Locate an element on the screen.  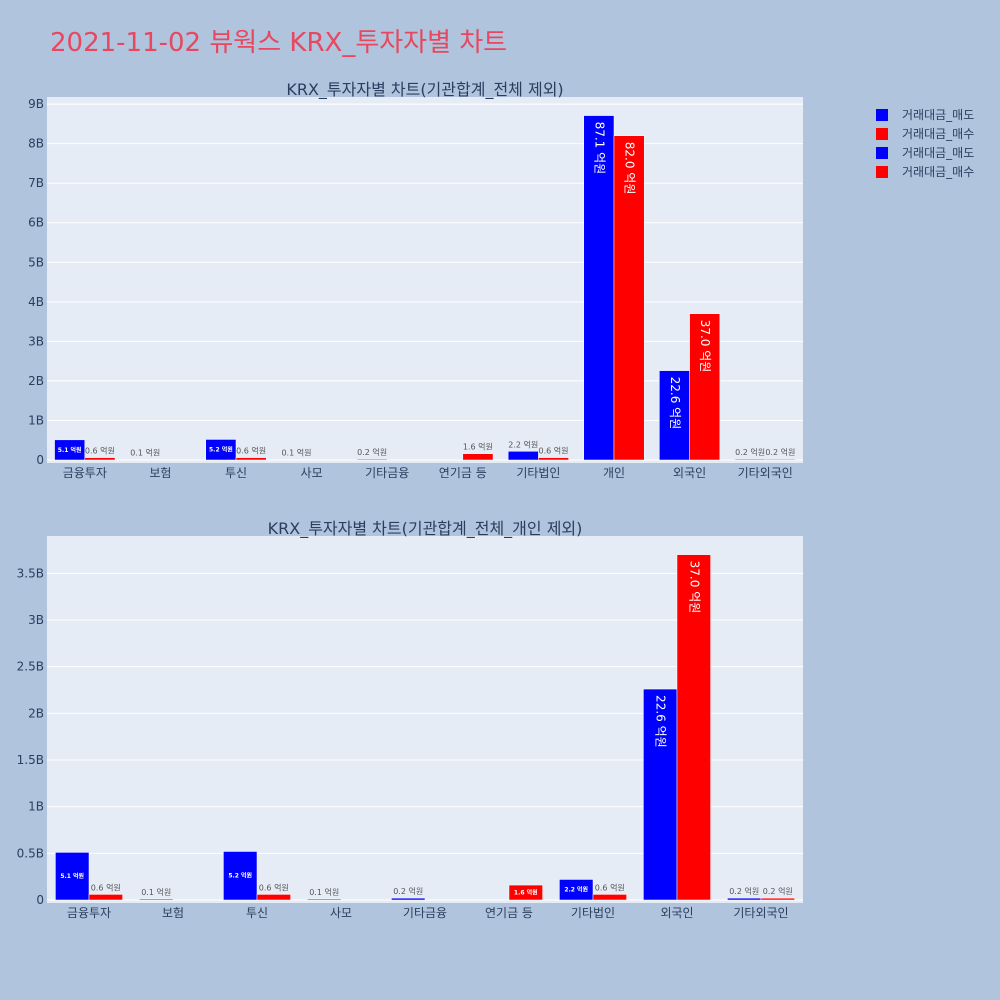
y-tick-label: 3B is located at coordinates (36, 620).